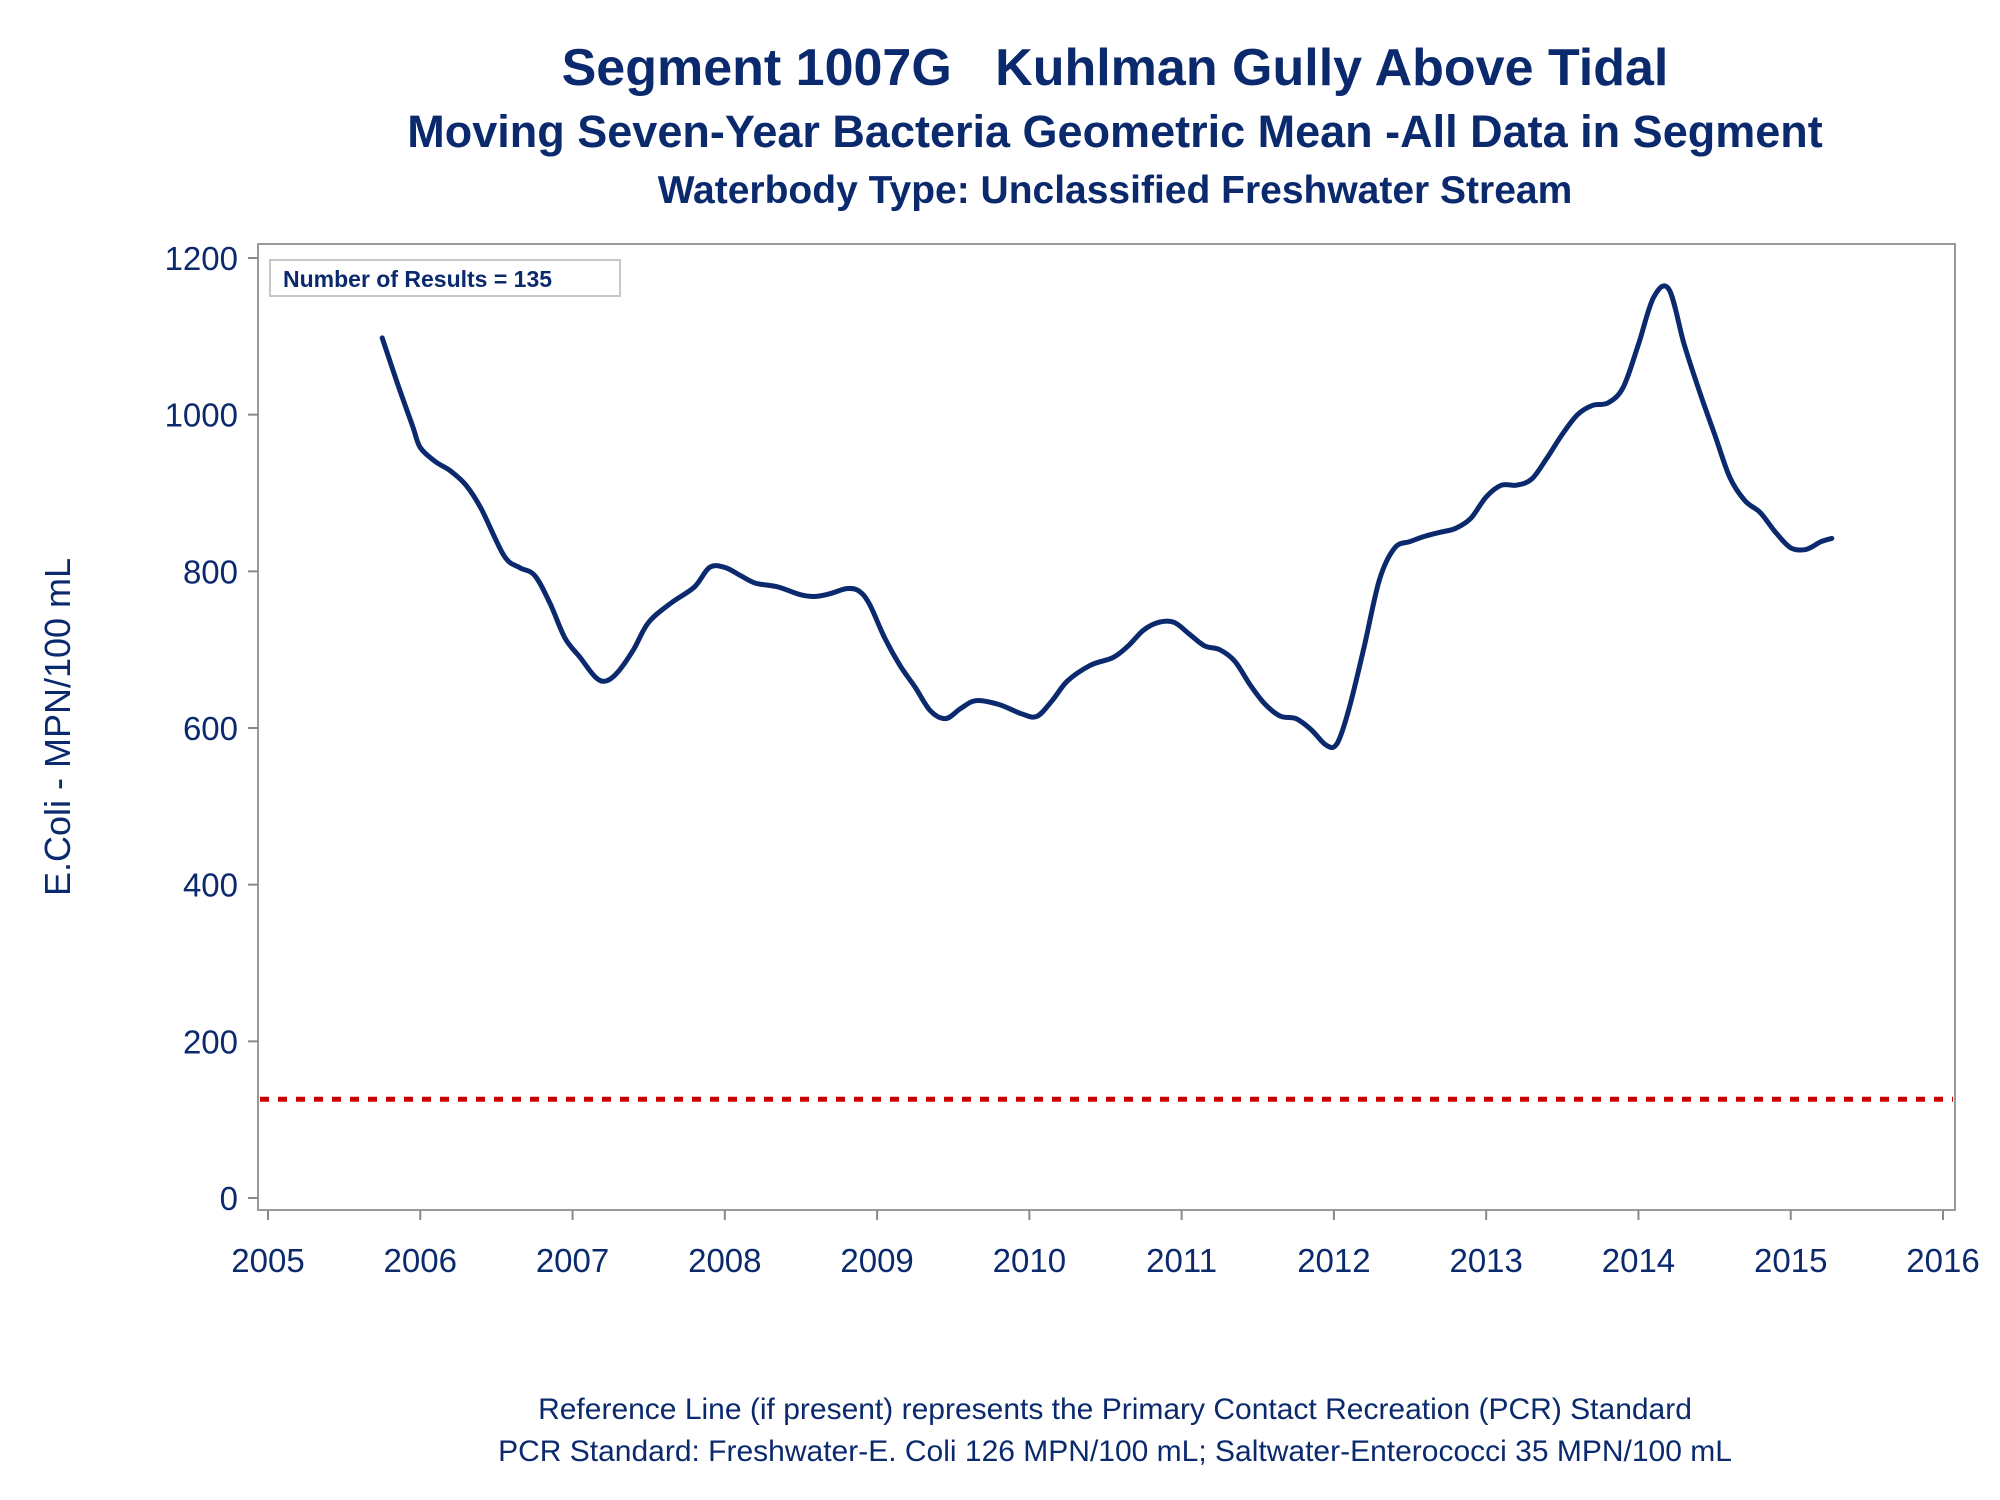  I want to click on x-tick-label: 2010, so click(1029, 1260).